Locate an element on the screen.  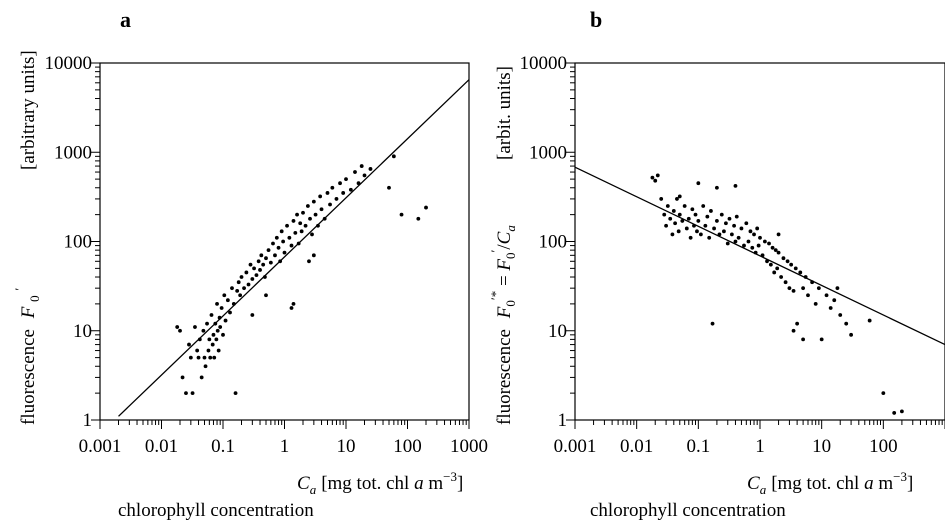
panel-a-ylabel-main: fluorescence is located at coordinates (28, 377).